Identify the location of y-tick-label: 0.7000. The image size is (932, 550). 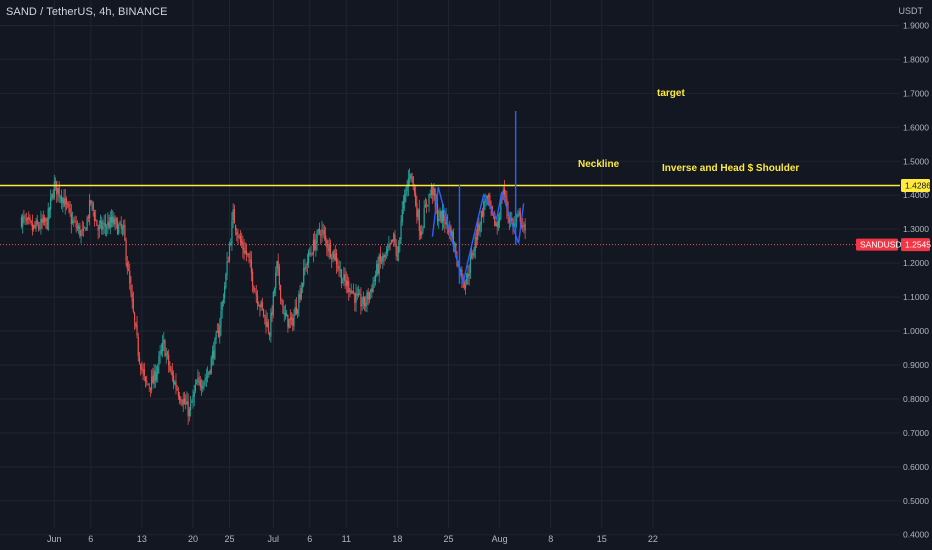
(916, 433).